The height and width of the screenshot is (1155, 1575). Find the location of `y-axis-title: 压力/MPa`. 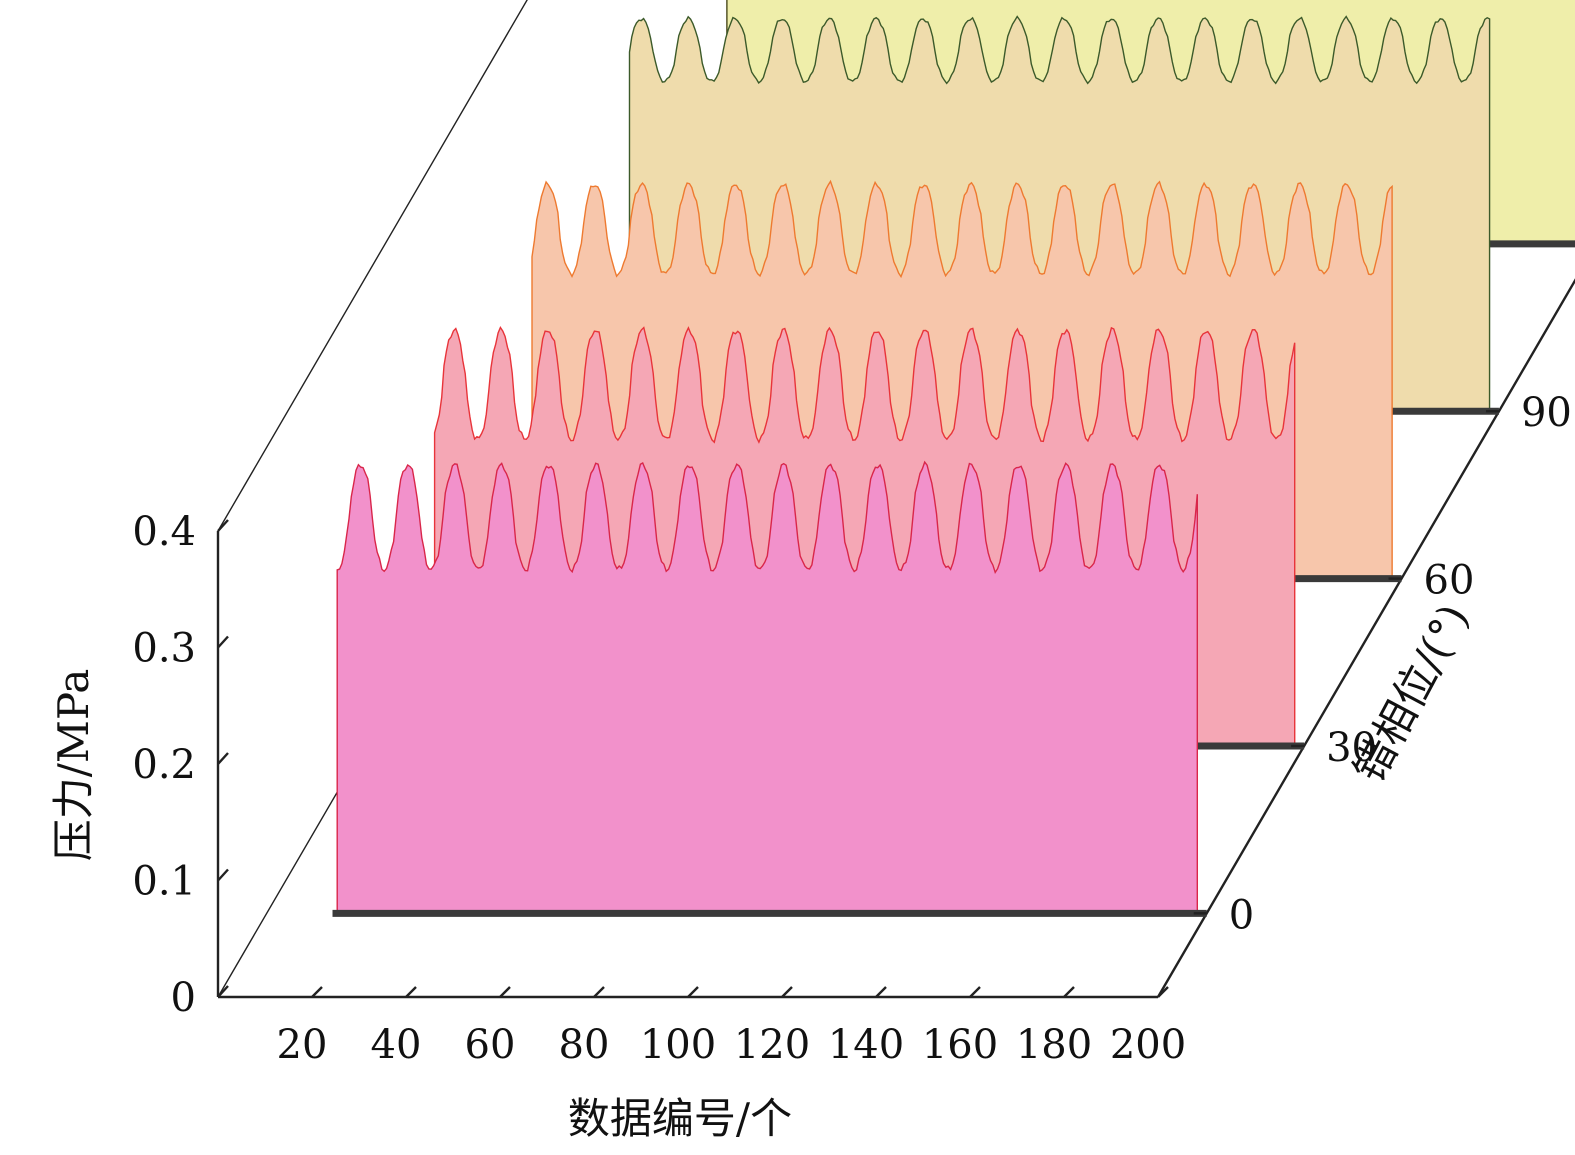

y-axis-title: 压力/MPa is located at coordinates (73, 765).